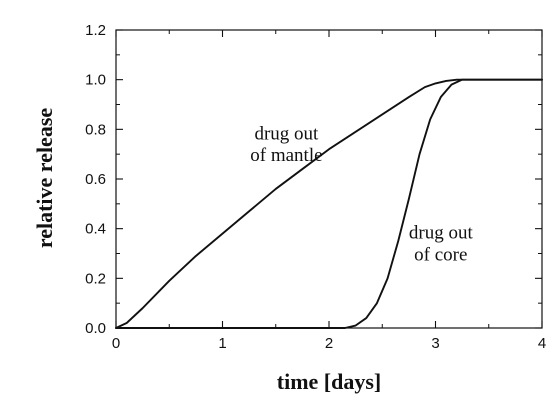 The width and height of the screenshot is (558, 410). Describe the element at coordinates (95, 80) in the screenshot. I see `y-tick-label: 1.0` at that location.